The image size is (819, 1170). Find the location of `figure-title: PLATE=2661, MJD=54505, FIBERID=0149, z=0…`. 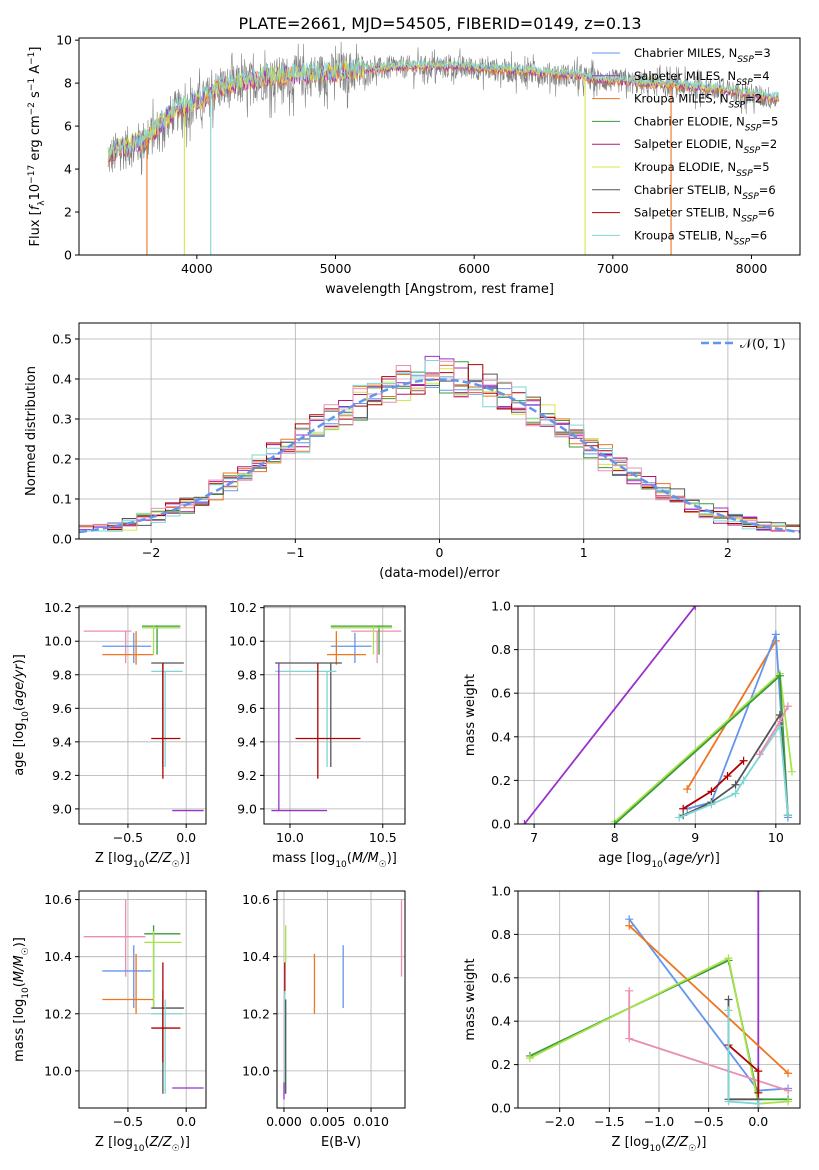

figure-title: PLATE=2661, MJD=54505, FIBERID=0149, z=0… is located at coordinates (439, 23).